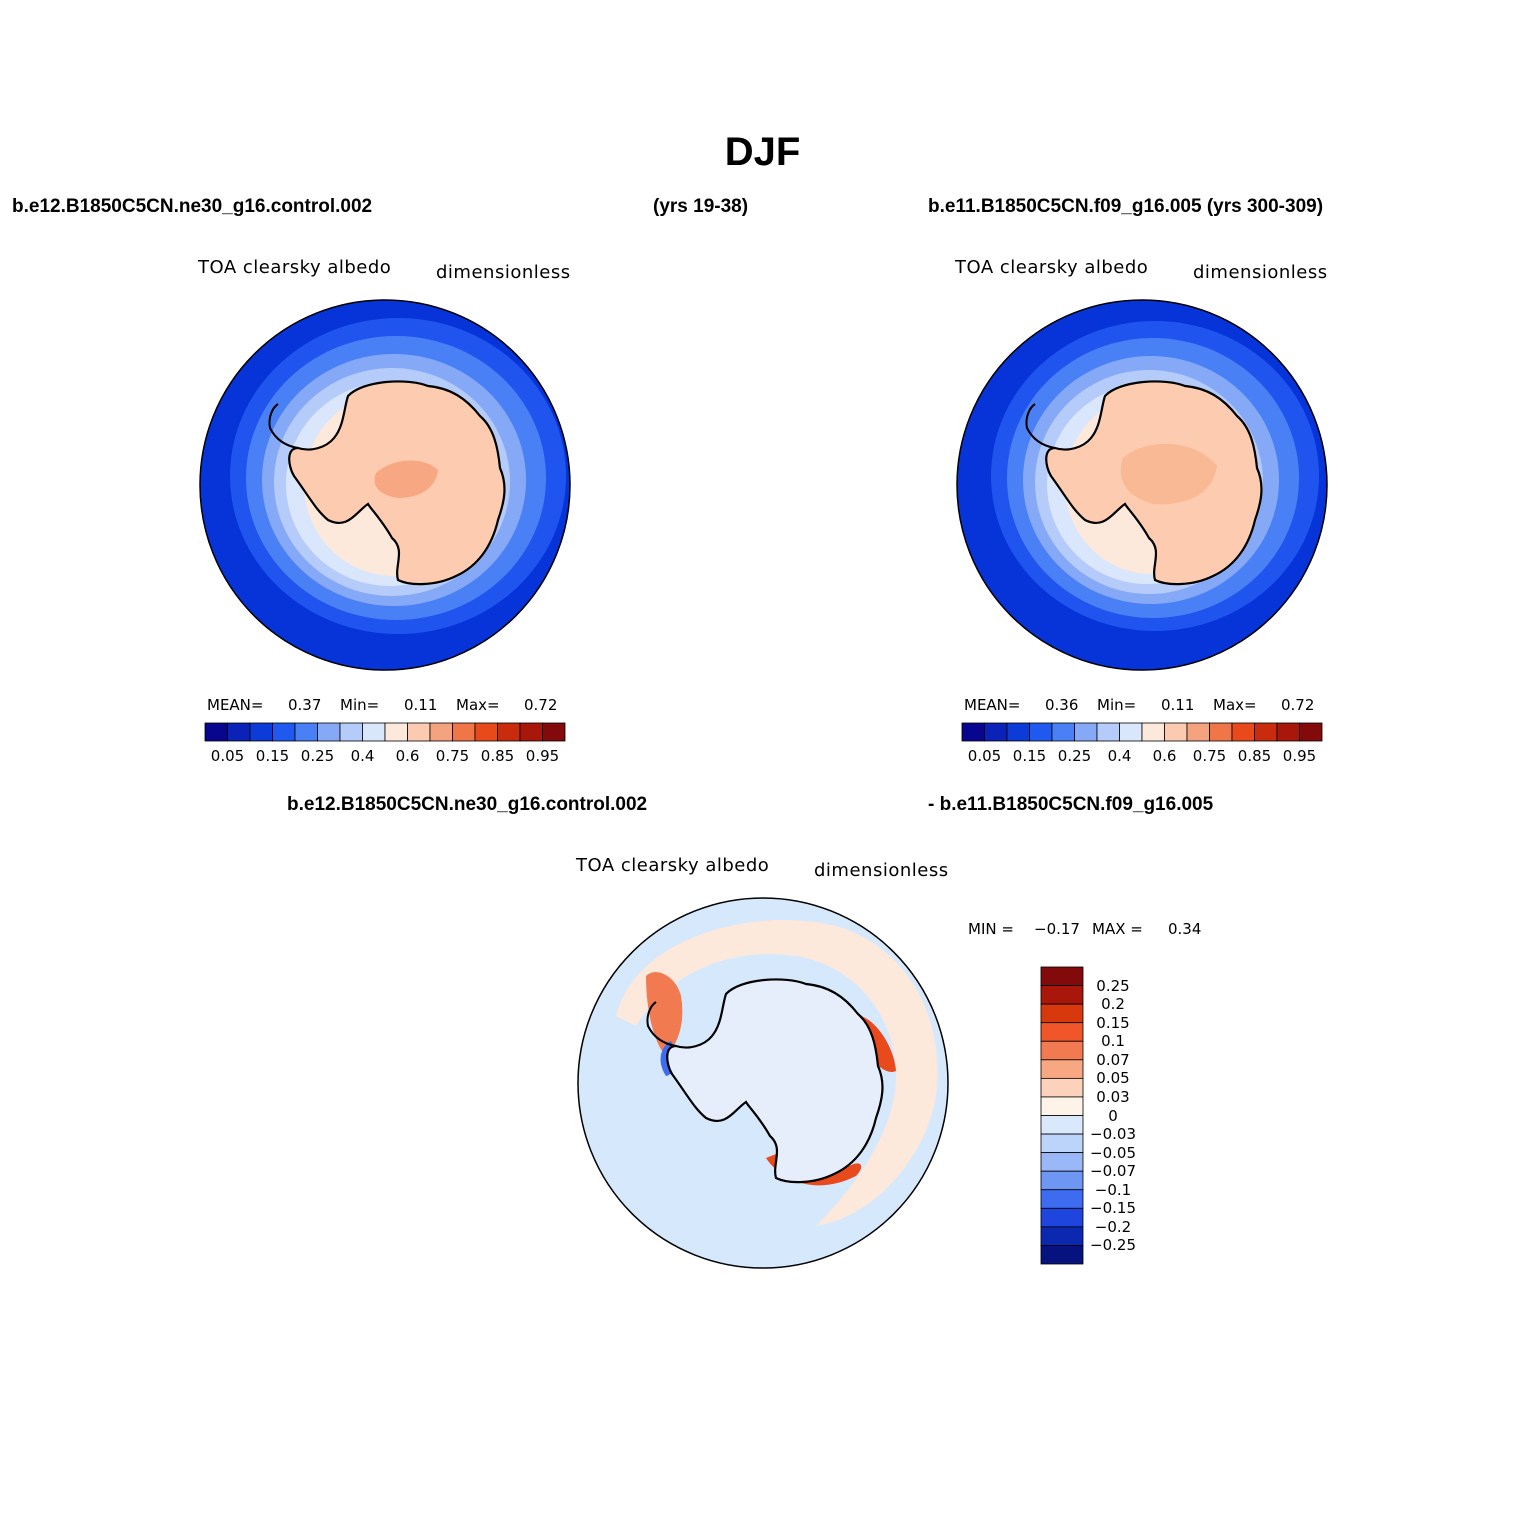  Describe the element at coordinates (1254, 756) in the screenshot. I see `colorbar2-tick-label: 0.85` at that location.